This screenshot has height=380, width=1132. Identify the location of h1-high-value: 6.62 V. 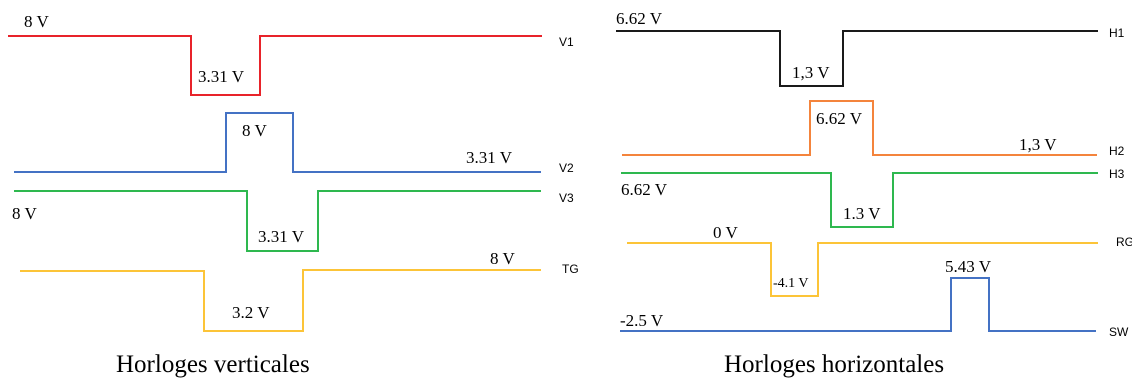
(639, 18).